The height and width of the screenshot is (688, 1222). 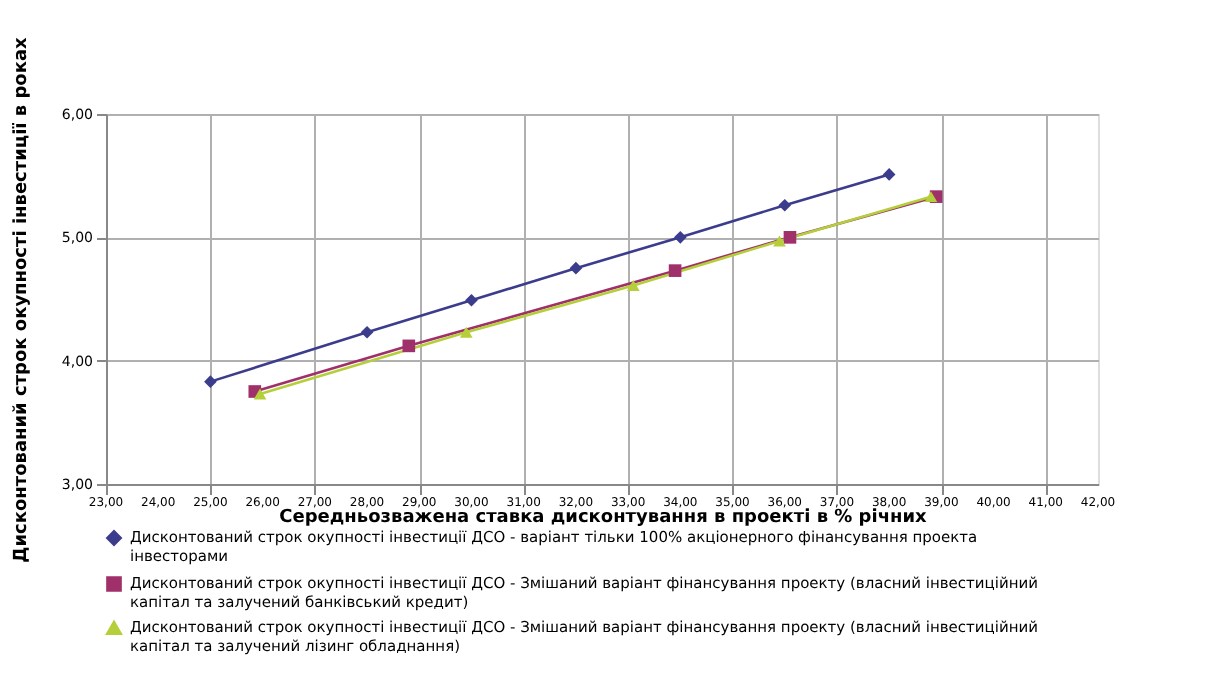 I want to click on x-axis-title: Середньозважена ставка дисконтування в проекті в % річних, so click(x=603, y=518).